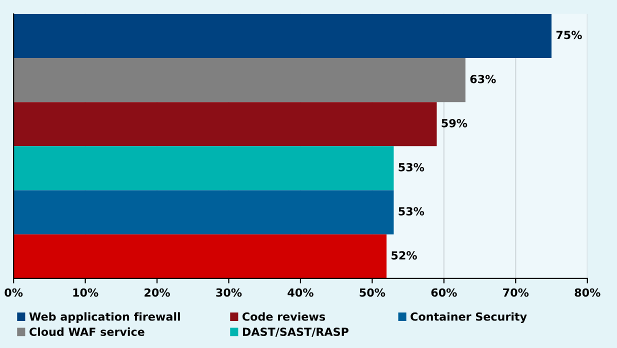 The height and width of the screenshot is (348, 617). What do you see at coordinates (483, 79) in the screenshot?
I see `text: 63%` at bounding box center [483, 79].